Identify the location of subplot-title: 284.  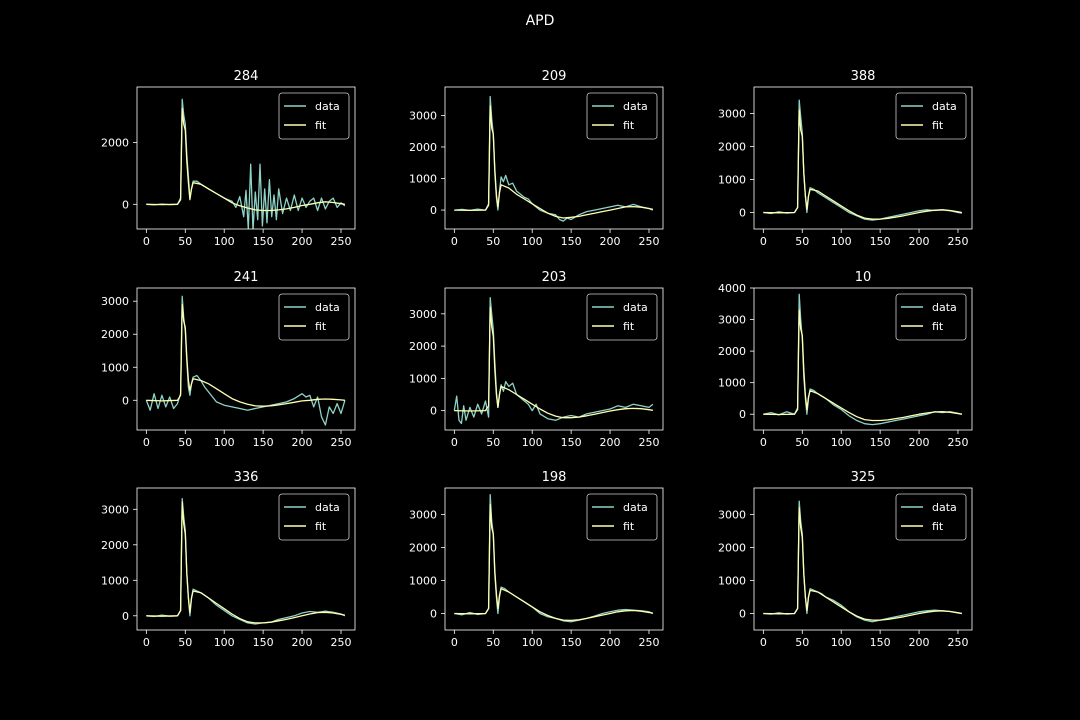
(246, 76).